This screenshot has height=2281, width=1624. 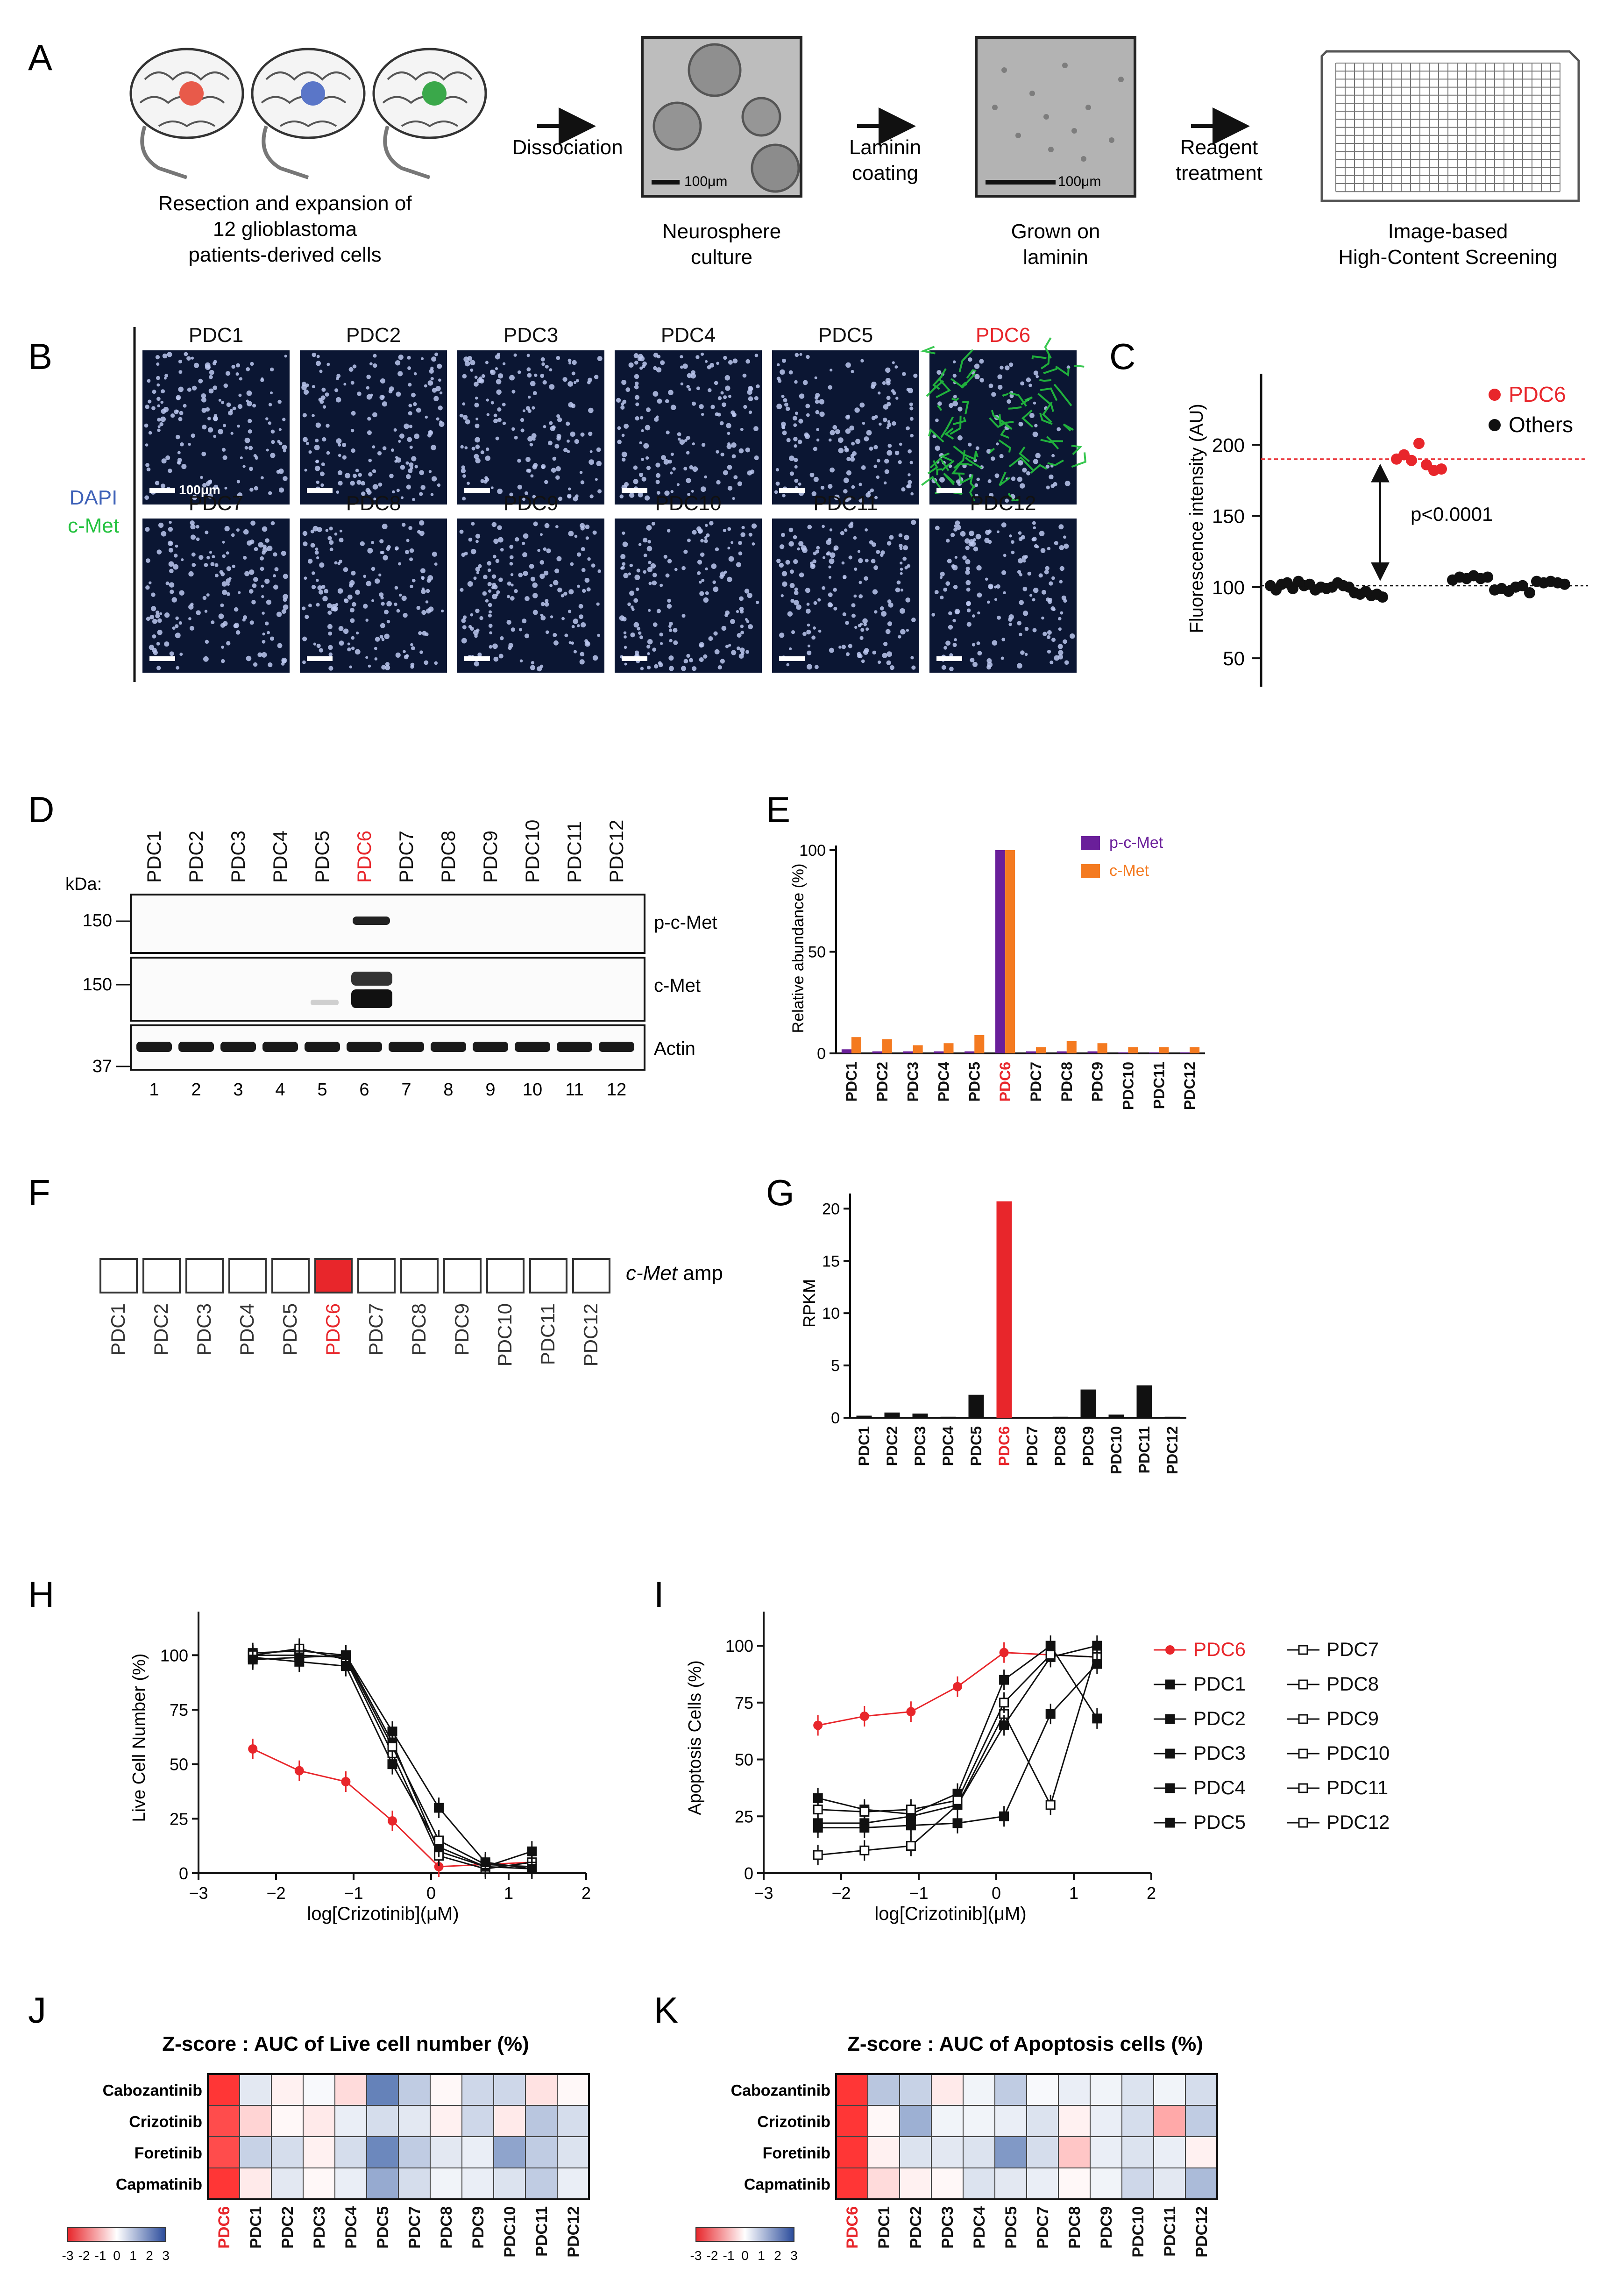 What do you see at coordinates (1522, 585) in the screenshot?
I see `c-point-other` at bounding box center [1522, 585].